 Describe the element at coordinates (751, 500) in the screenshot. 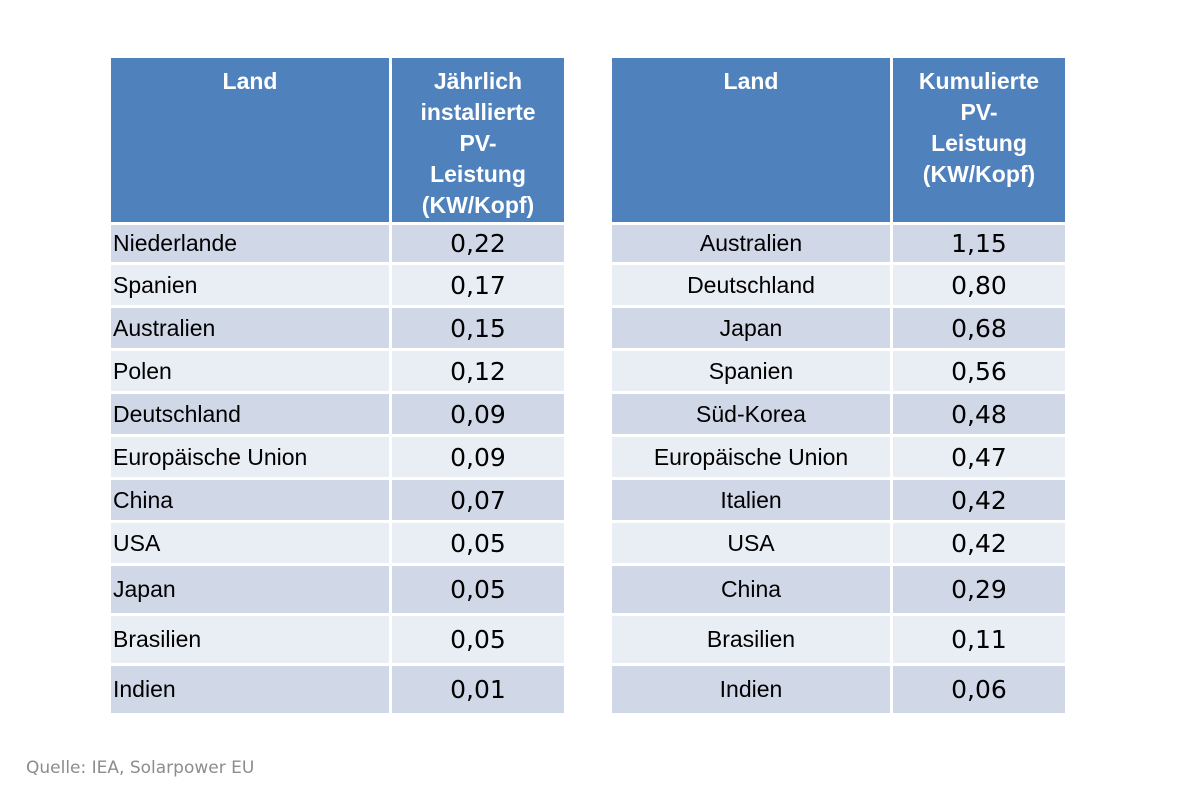

I see `country-cell: Italien` at that location.